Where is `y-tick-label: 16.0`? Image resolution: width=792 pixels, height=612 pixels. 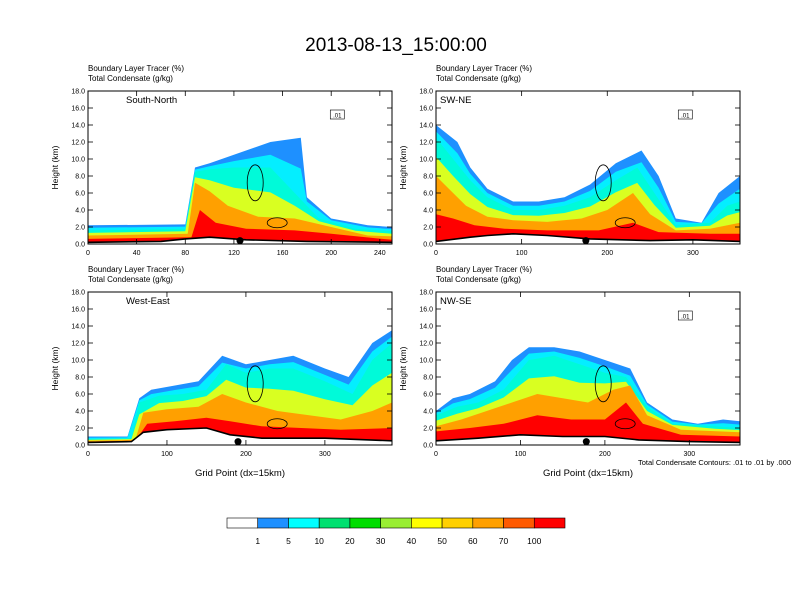 y-tick-label: 16.0 is located at coordinates (78, 109).